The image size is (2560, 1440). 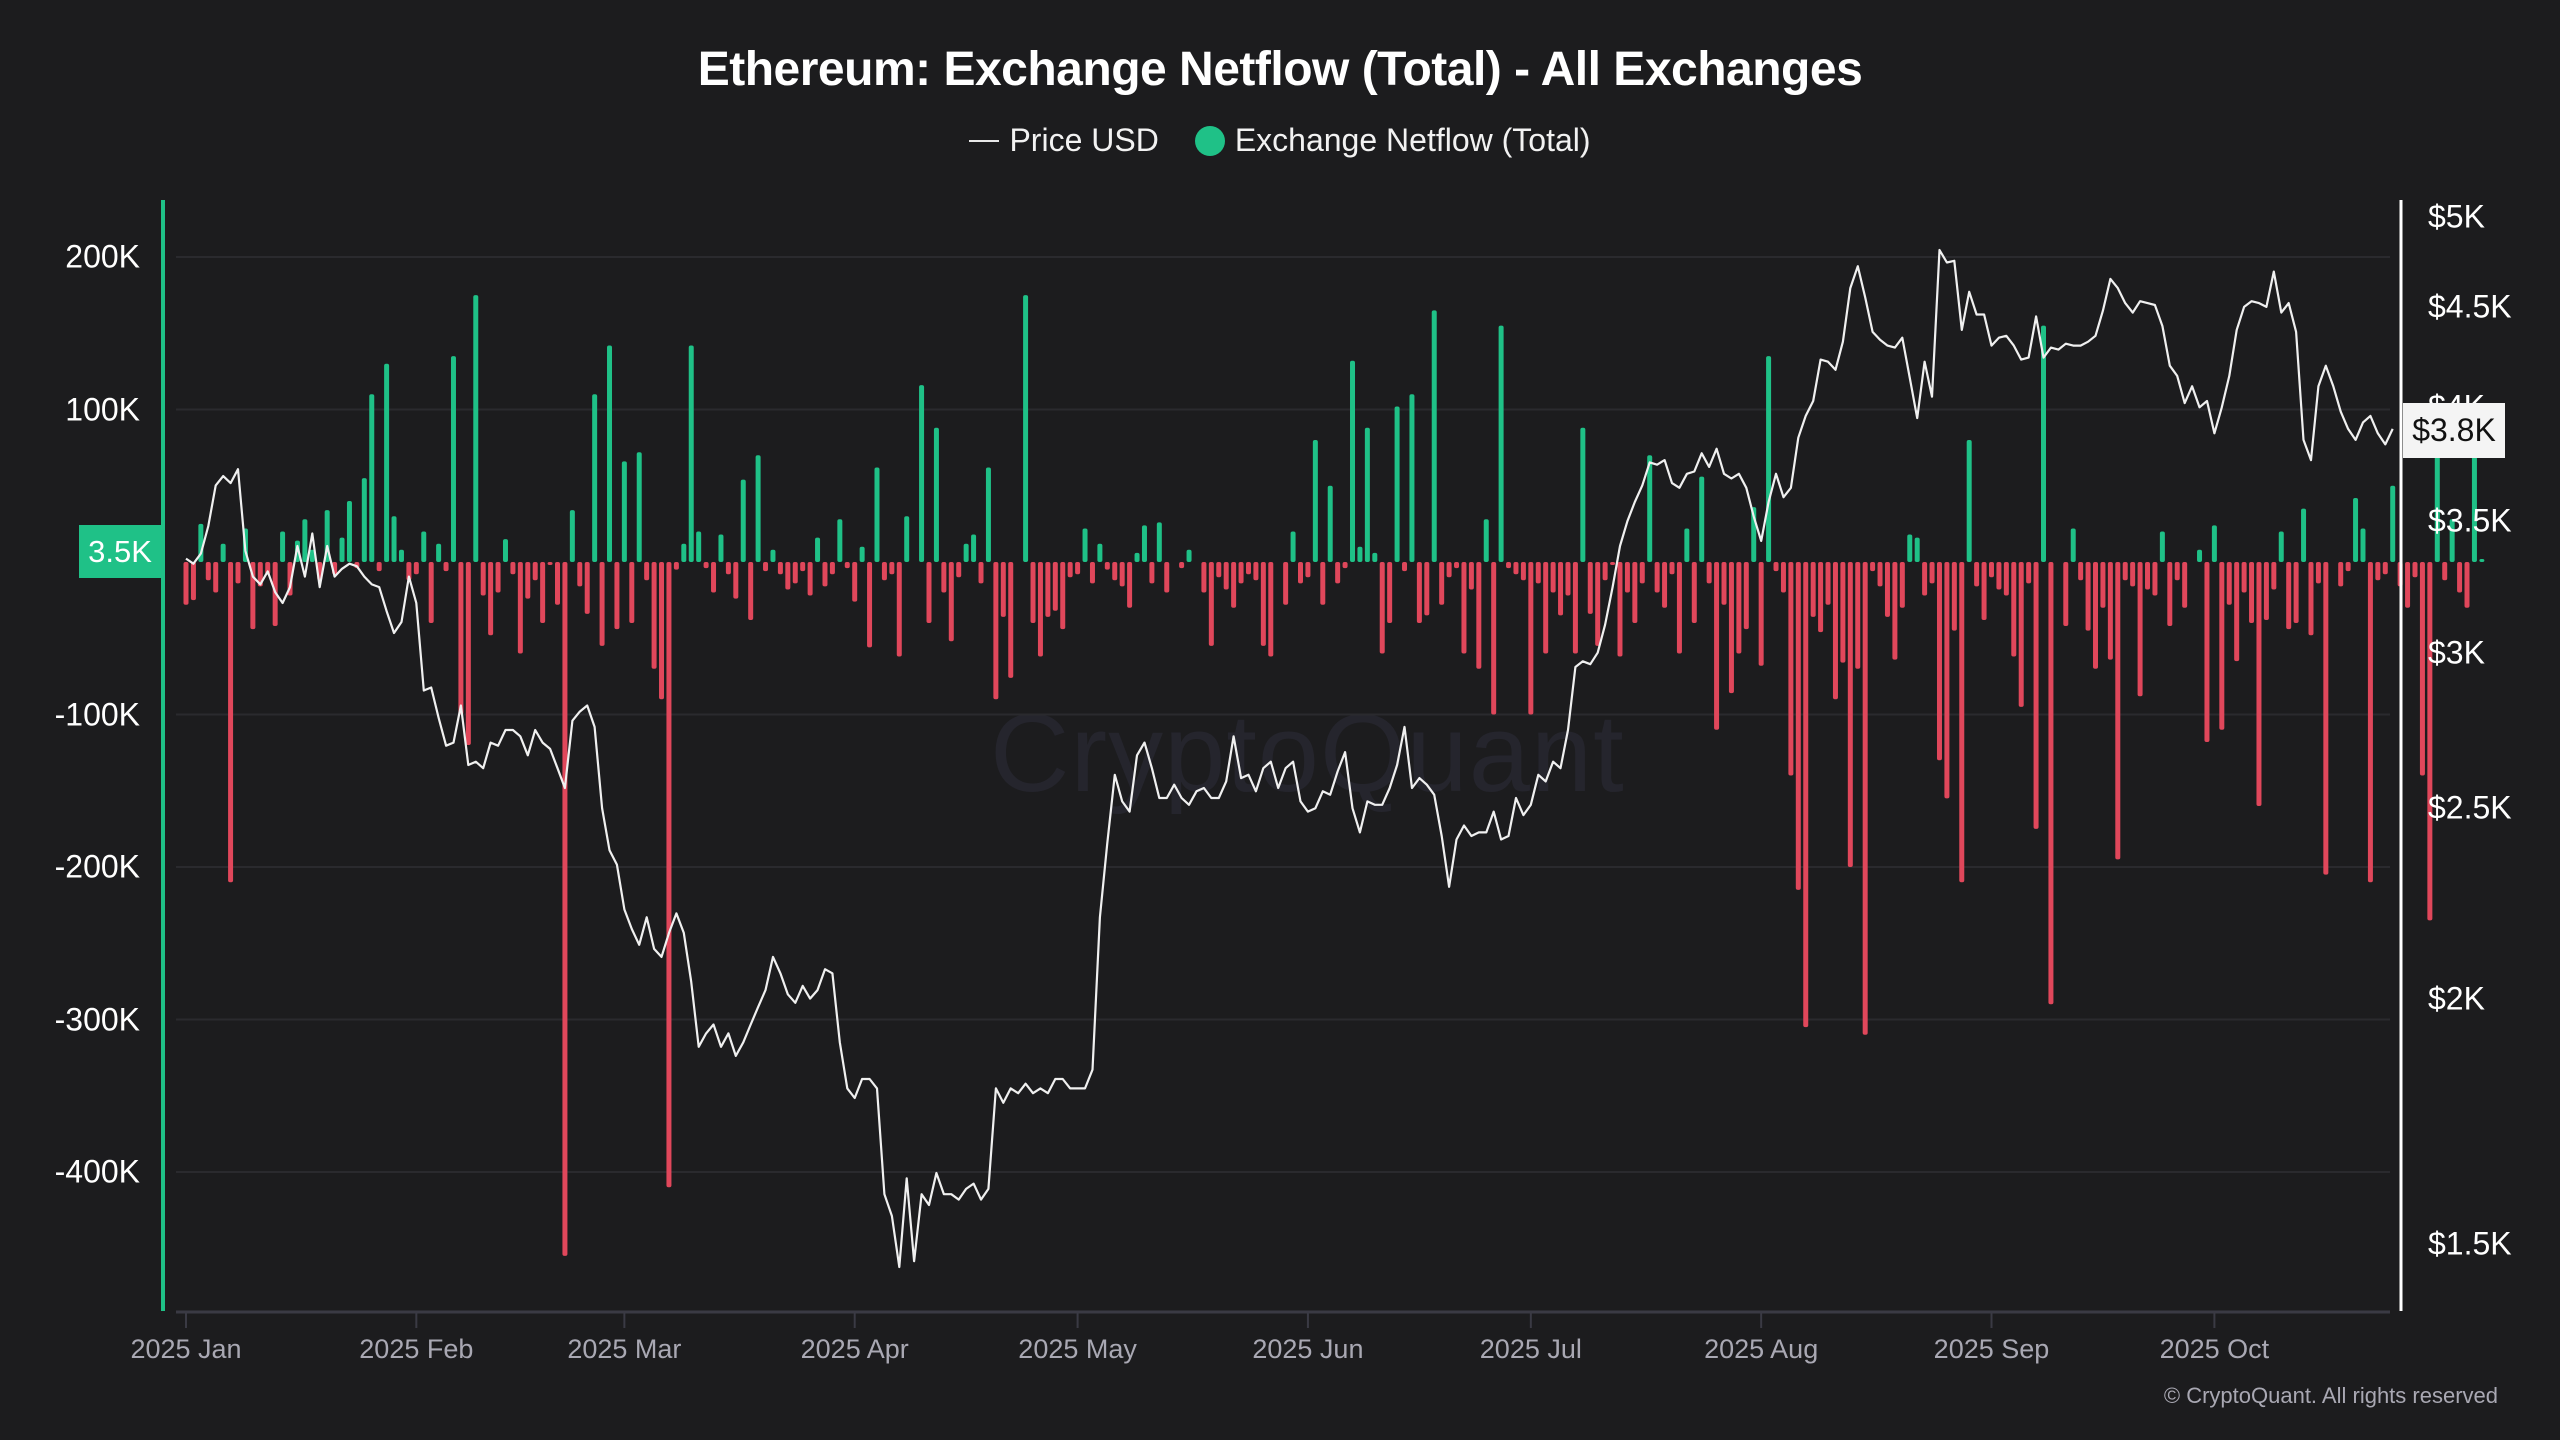 What do you see at coordinates (97, 866) in the screenshot?
I see `left-y-tick-label: -200K` at bounding box center [97, 866].